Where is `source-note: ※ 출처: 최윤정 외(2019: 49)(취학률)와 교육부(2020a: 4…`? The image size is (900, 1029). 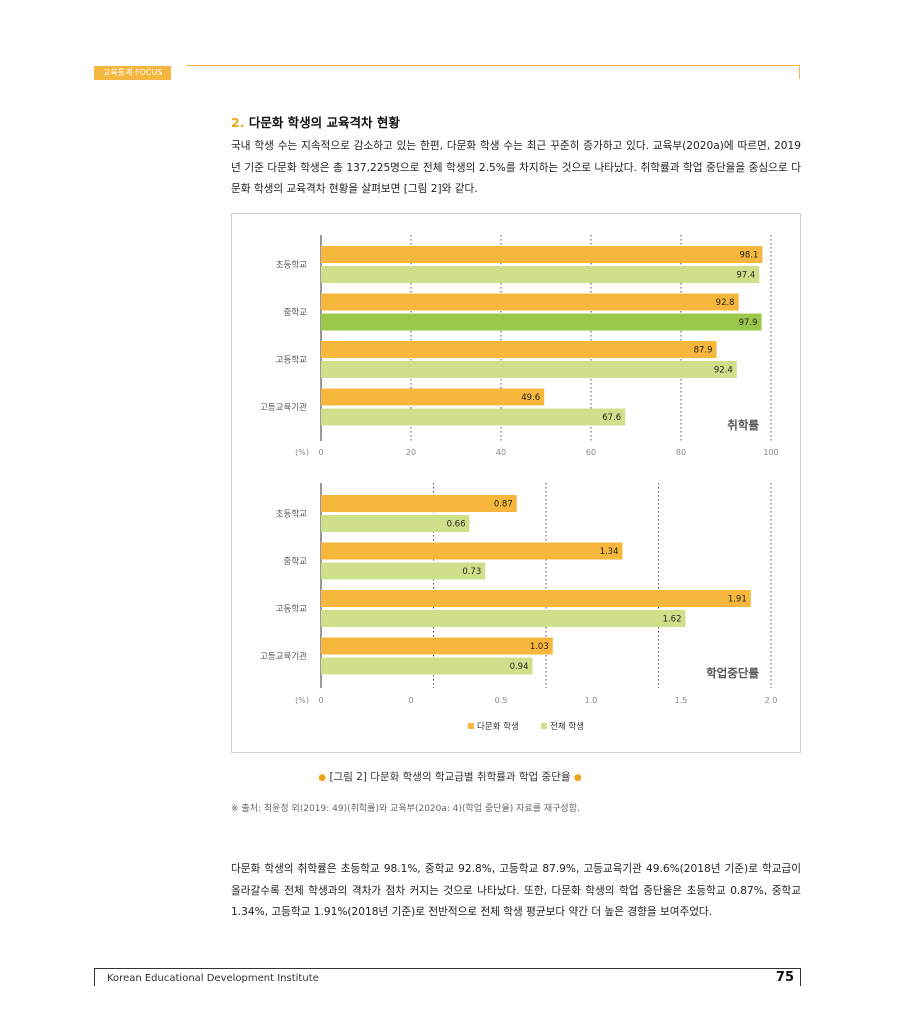
source-note: ※ 출처: 최윤정 외(2019: 49)(취학률)와 교육부(2020a: 4… is located at coordinates (405, 809).